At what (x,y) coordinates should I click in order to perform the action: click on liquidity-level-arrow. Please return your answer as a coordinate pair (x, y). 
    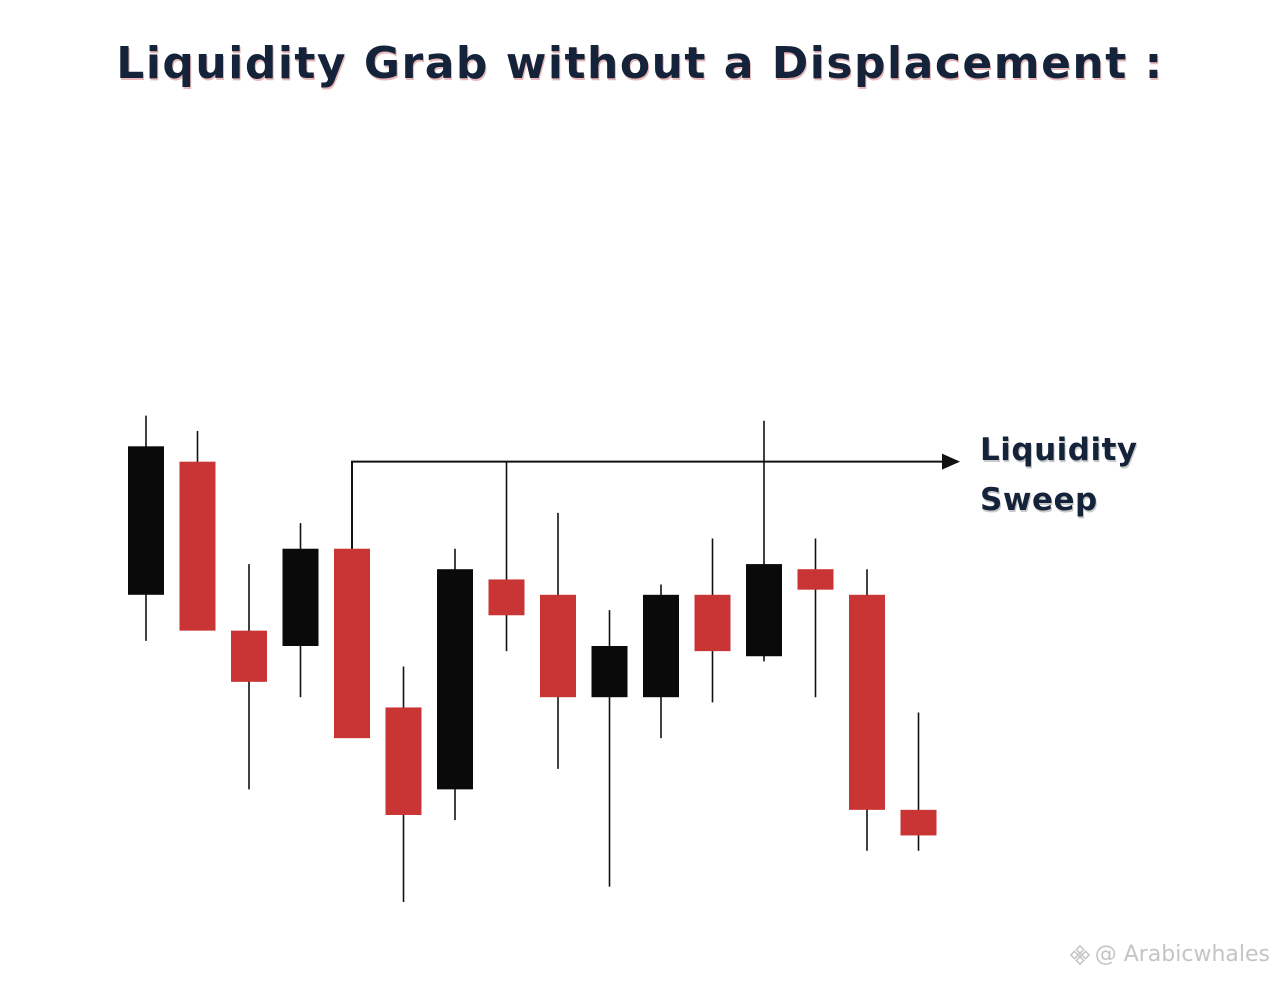
    Looking at the image, I should click on (655, 501).